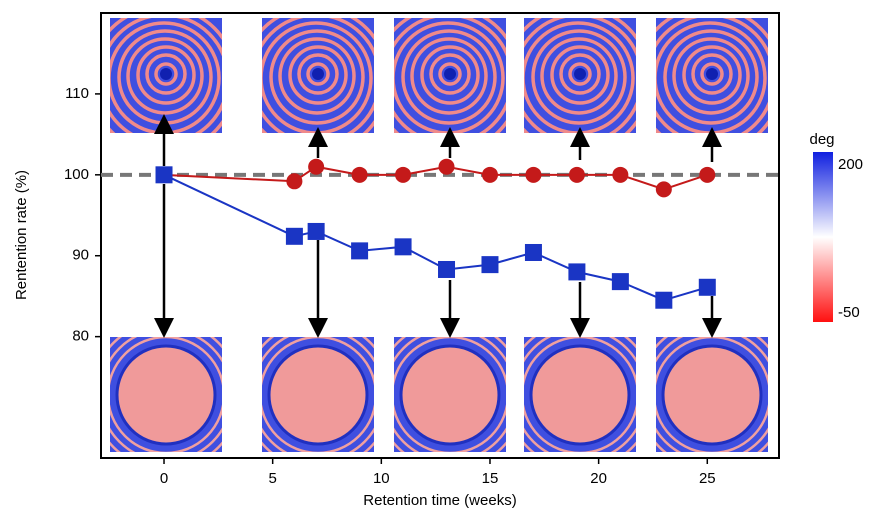 This screenshot has width=871, height=518. Describe the element at coordinates (490, 478) in the screenshot. I see `x-tick-label: 15` at that location.